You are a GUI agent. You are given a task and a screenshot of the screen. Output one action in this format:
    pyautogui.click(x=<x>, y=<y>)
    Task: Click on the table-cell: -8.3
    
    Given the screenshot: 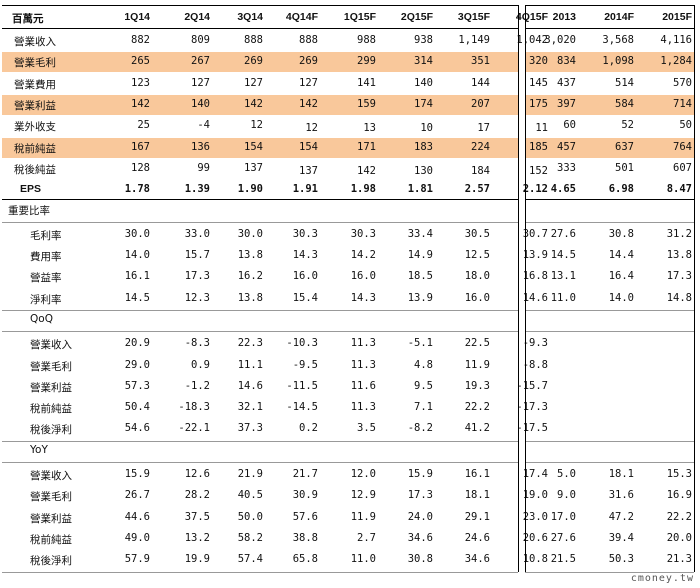 What is the action you would take?
    pyautogui.click(x=197, y=343)
    